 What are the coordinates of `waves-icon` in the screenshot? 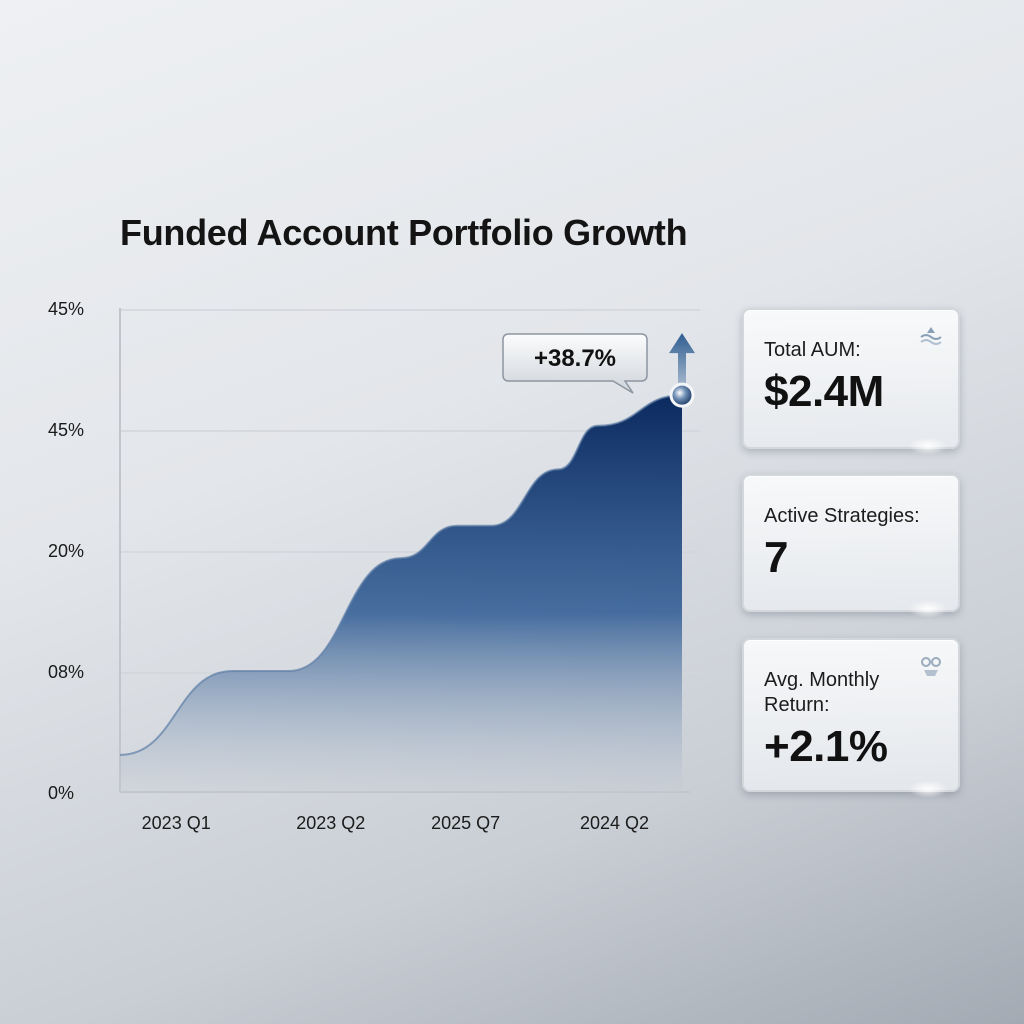 It's located at (931, 336).